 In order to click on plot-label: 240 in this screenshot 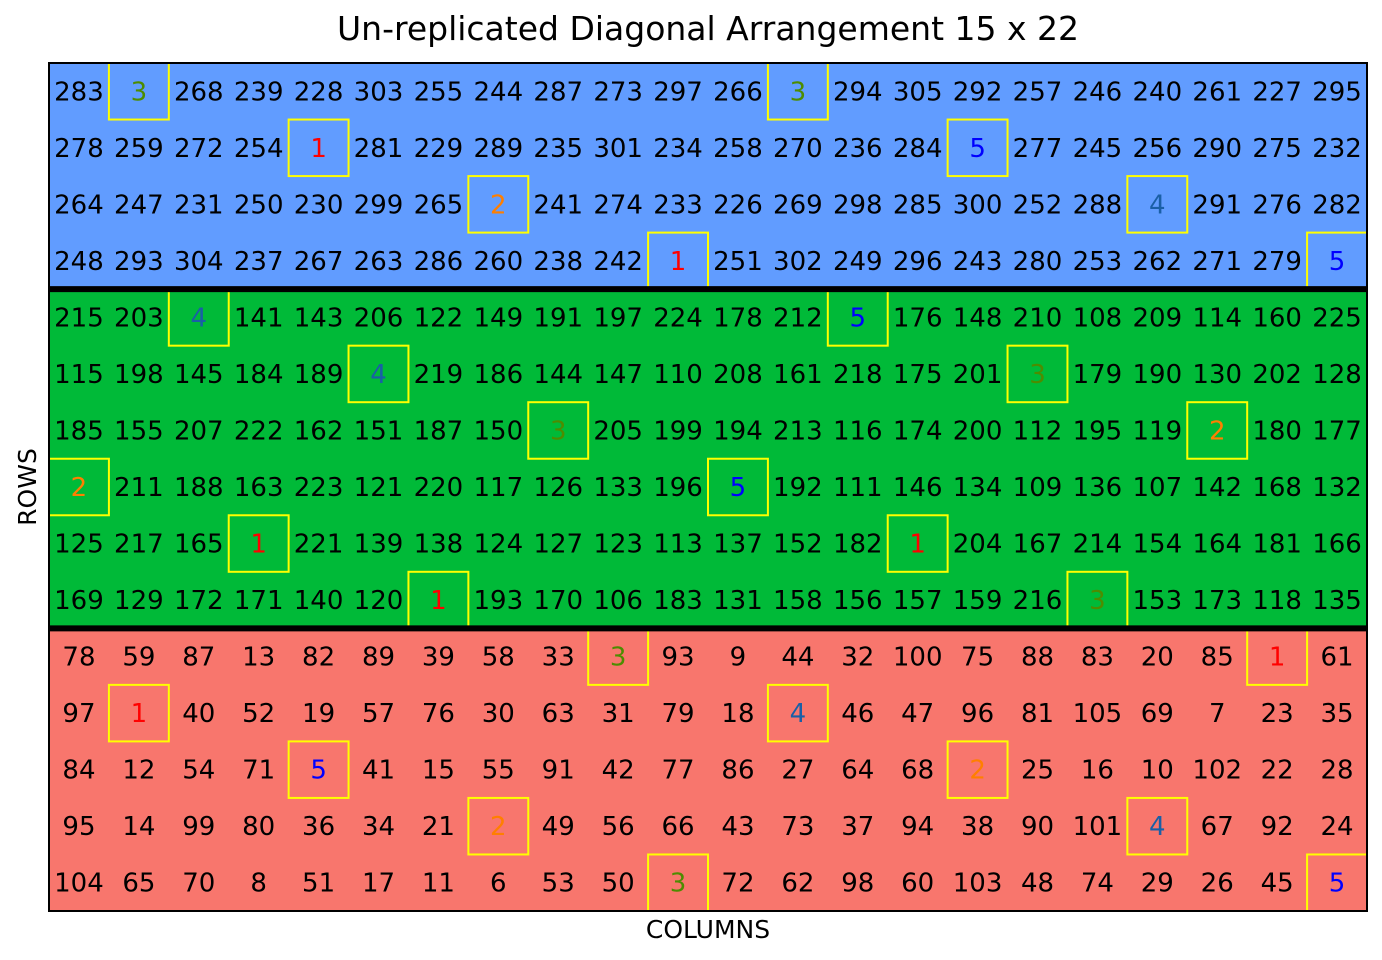, I will do `click(1157, 92)`.